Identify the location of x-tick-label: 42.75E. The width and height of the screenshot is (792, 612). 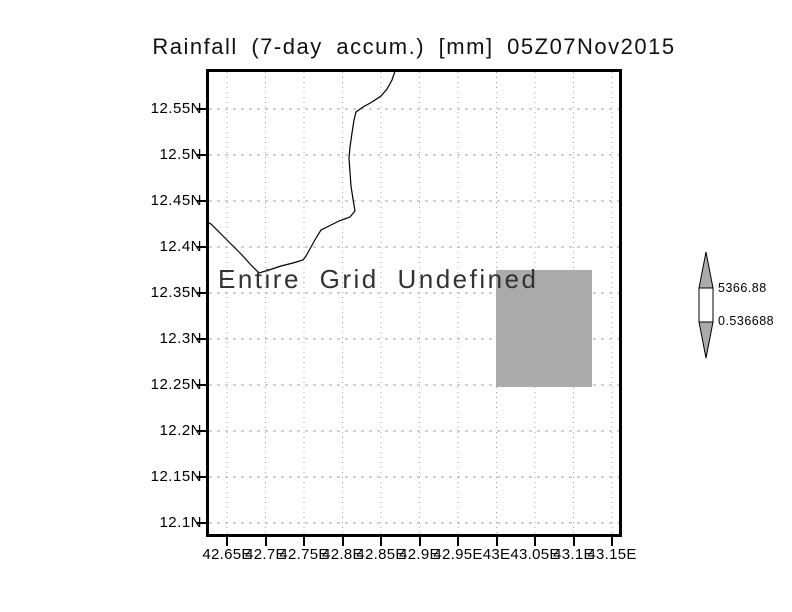
(304, 554).